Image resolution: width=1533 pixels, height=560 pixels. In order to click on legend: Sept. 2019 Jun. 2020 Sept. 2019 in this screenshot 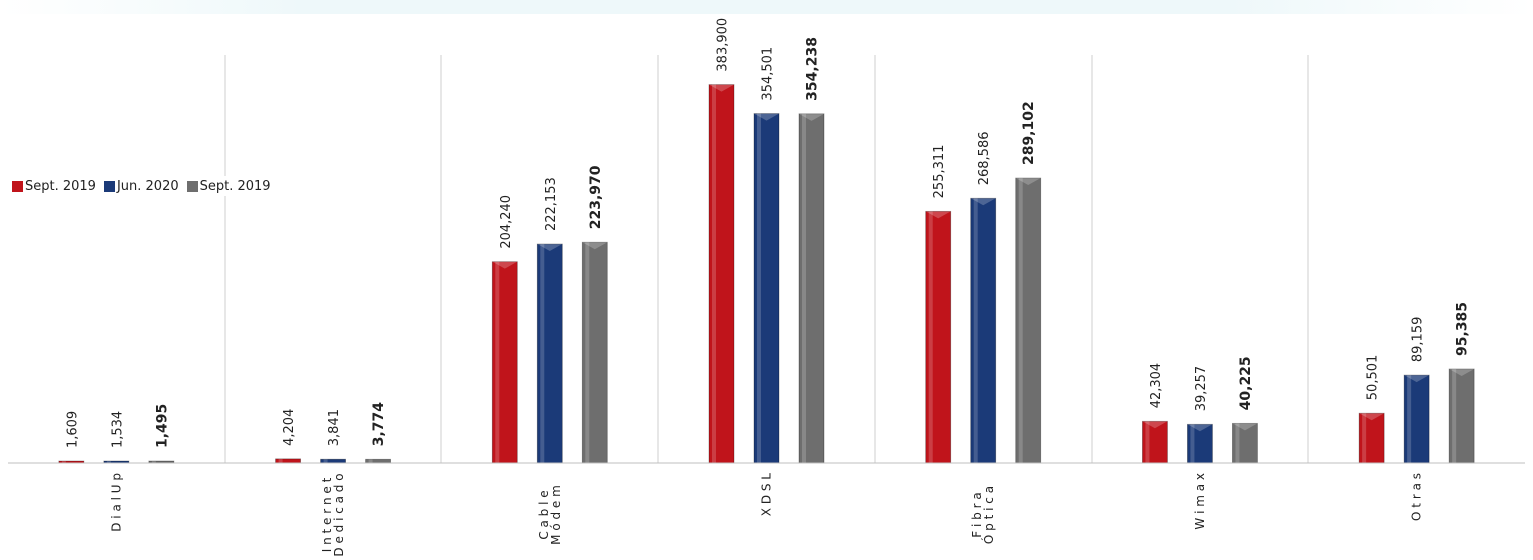, I will do `click(141, 186)`.